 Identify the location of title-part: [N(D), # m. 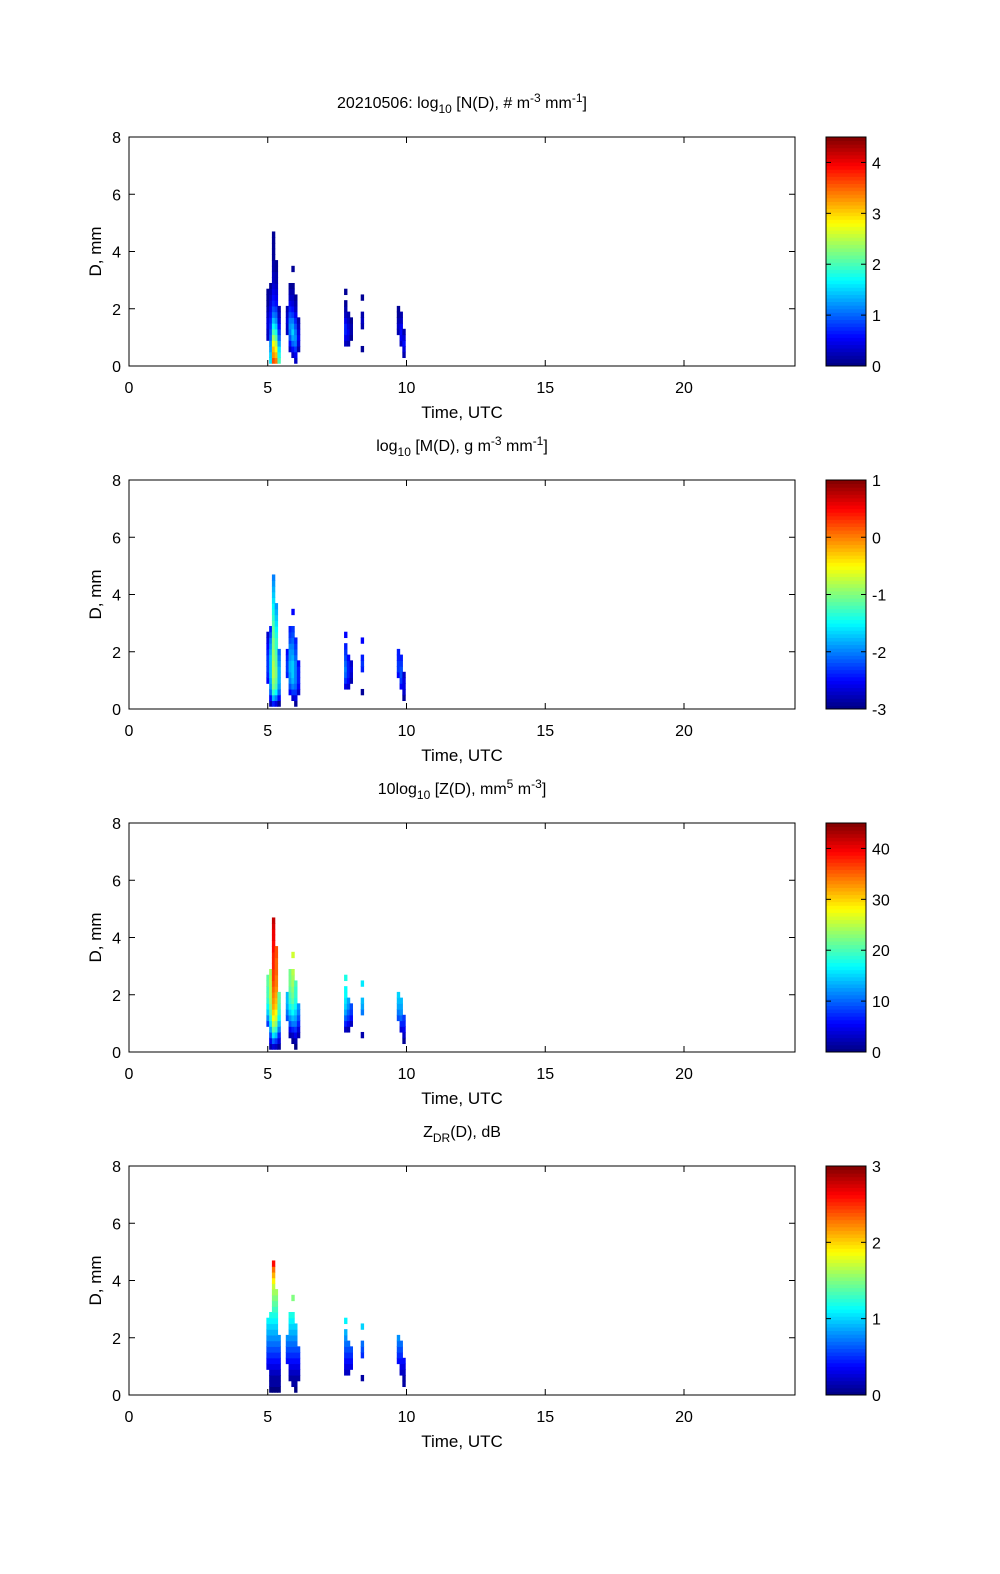
(491, 103).